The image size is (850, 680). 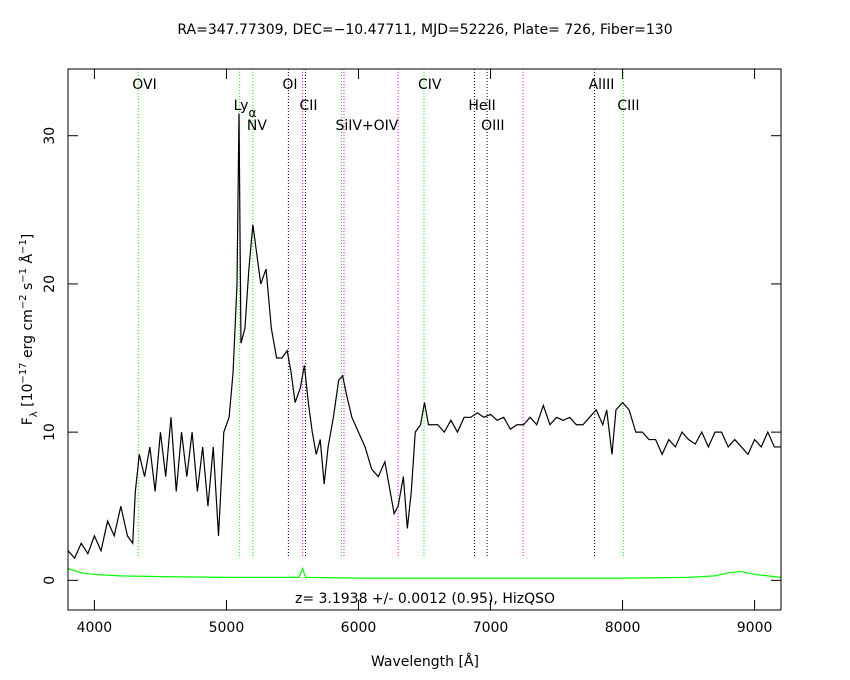 I want to click on emission-line-label: AlIII, so click(x=602, y=85).